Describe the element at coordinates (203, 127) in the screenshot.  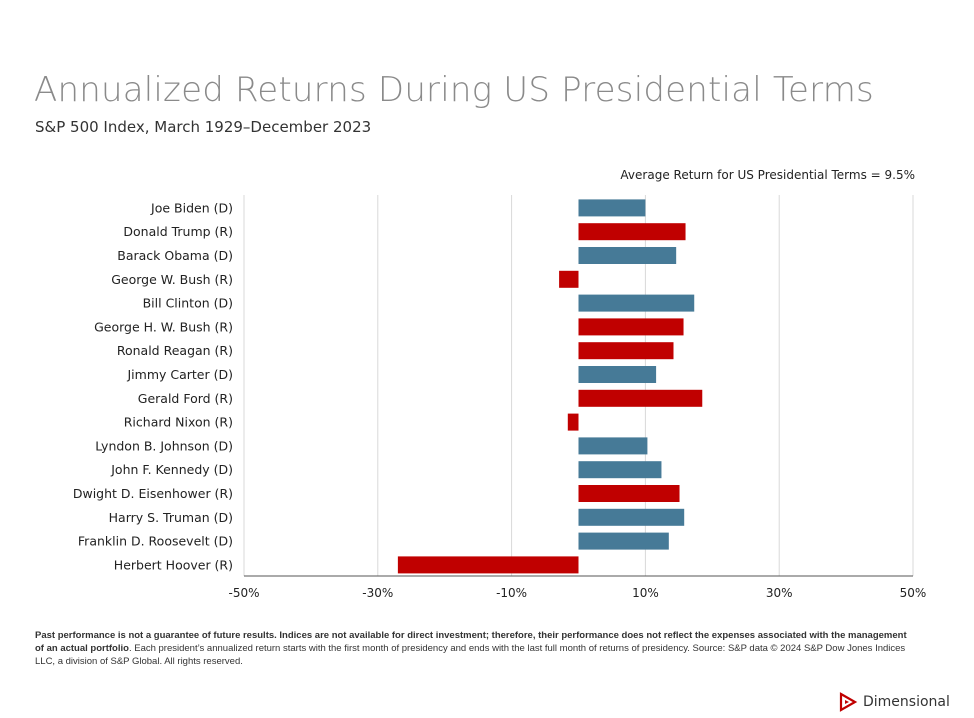
I see `chart-subtitle: S&P 500 Index, March 1929–December 2023` at that location.